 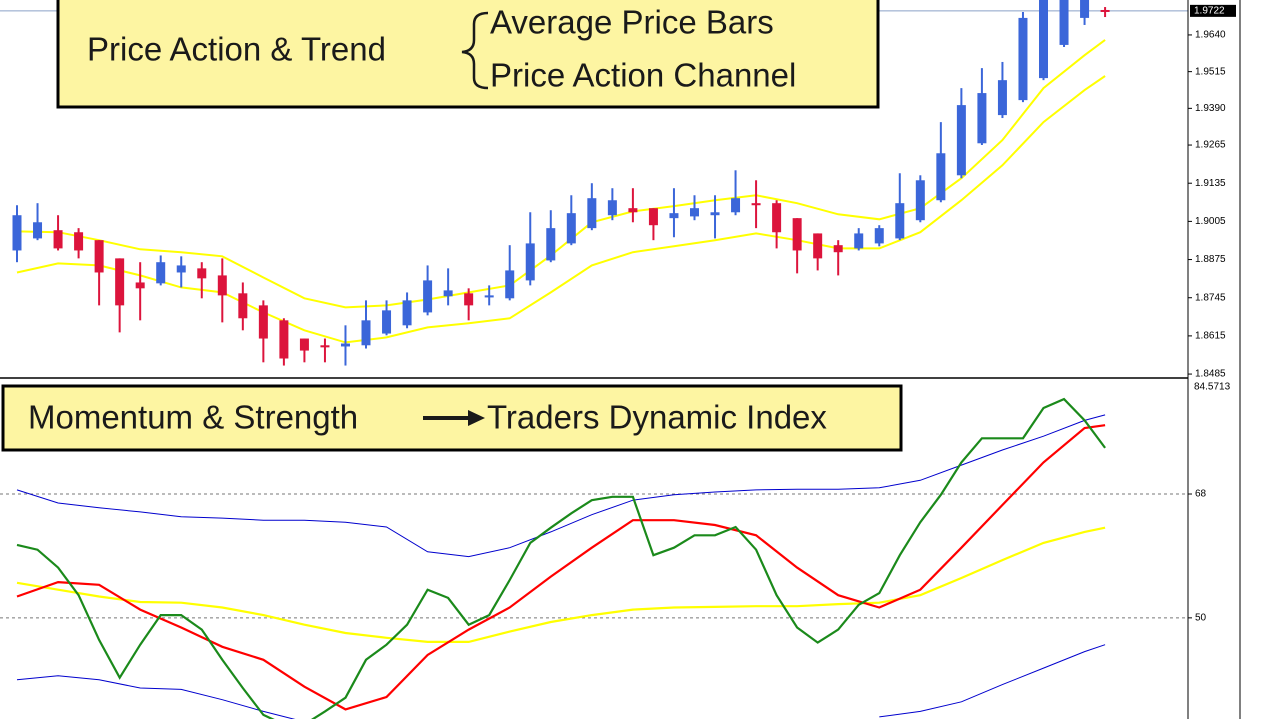 What do you see at coordinates (1210, 297) in the screenshot?
I see `y-tick-label: 1.8745` at bounding box center [1210, 297].